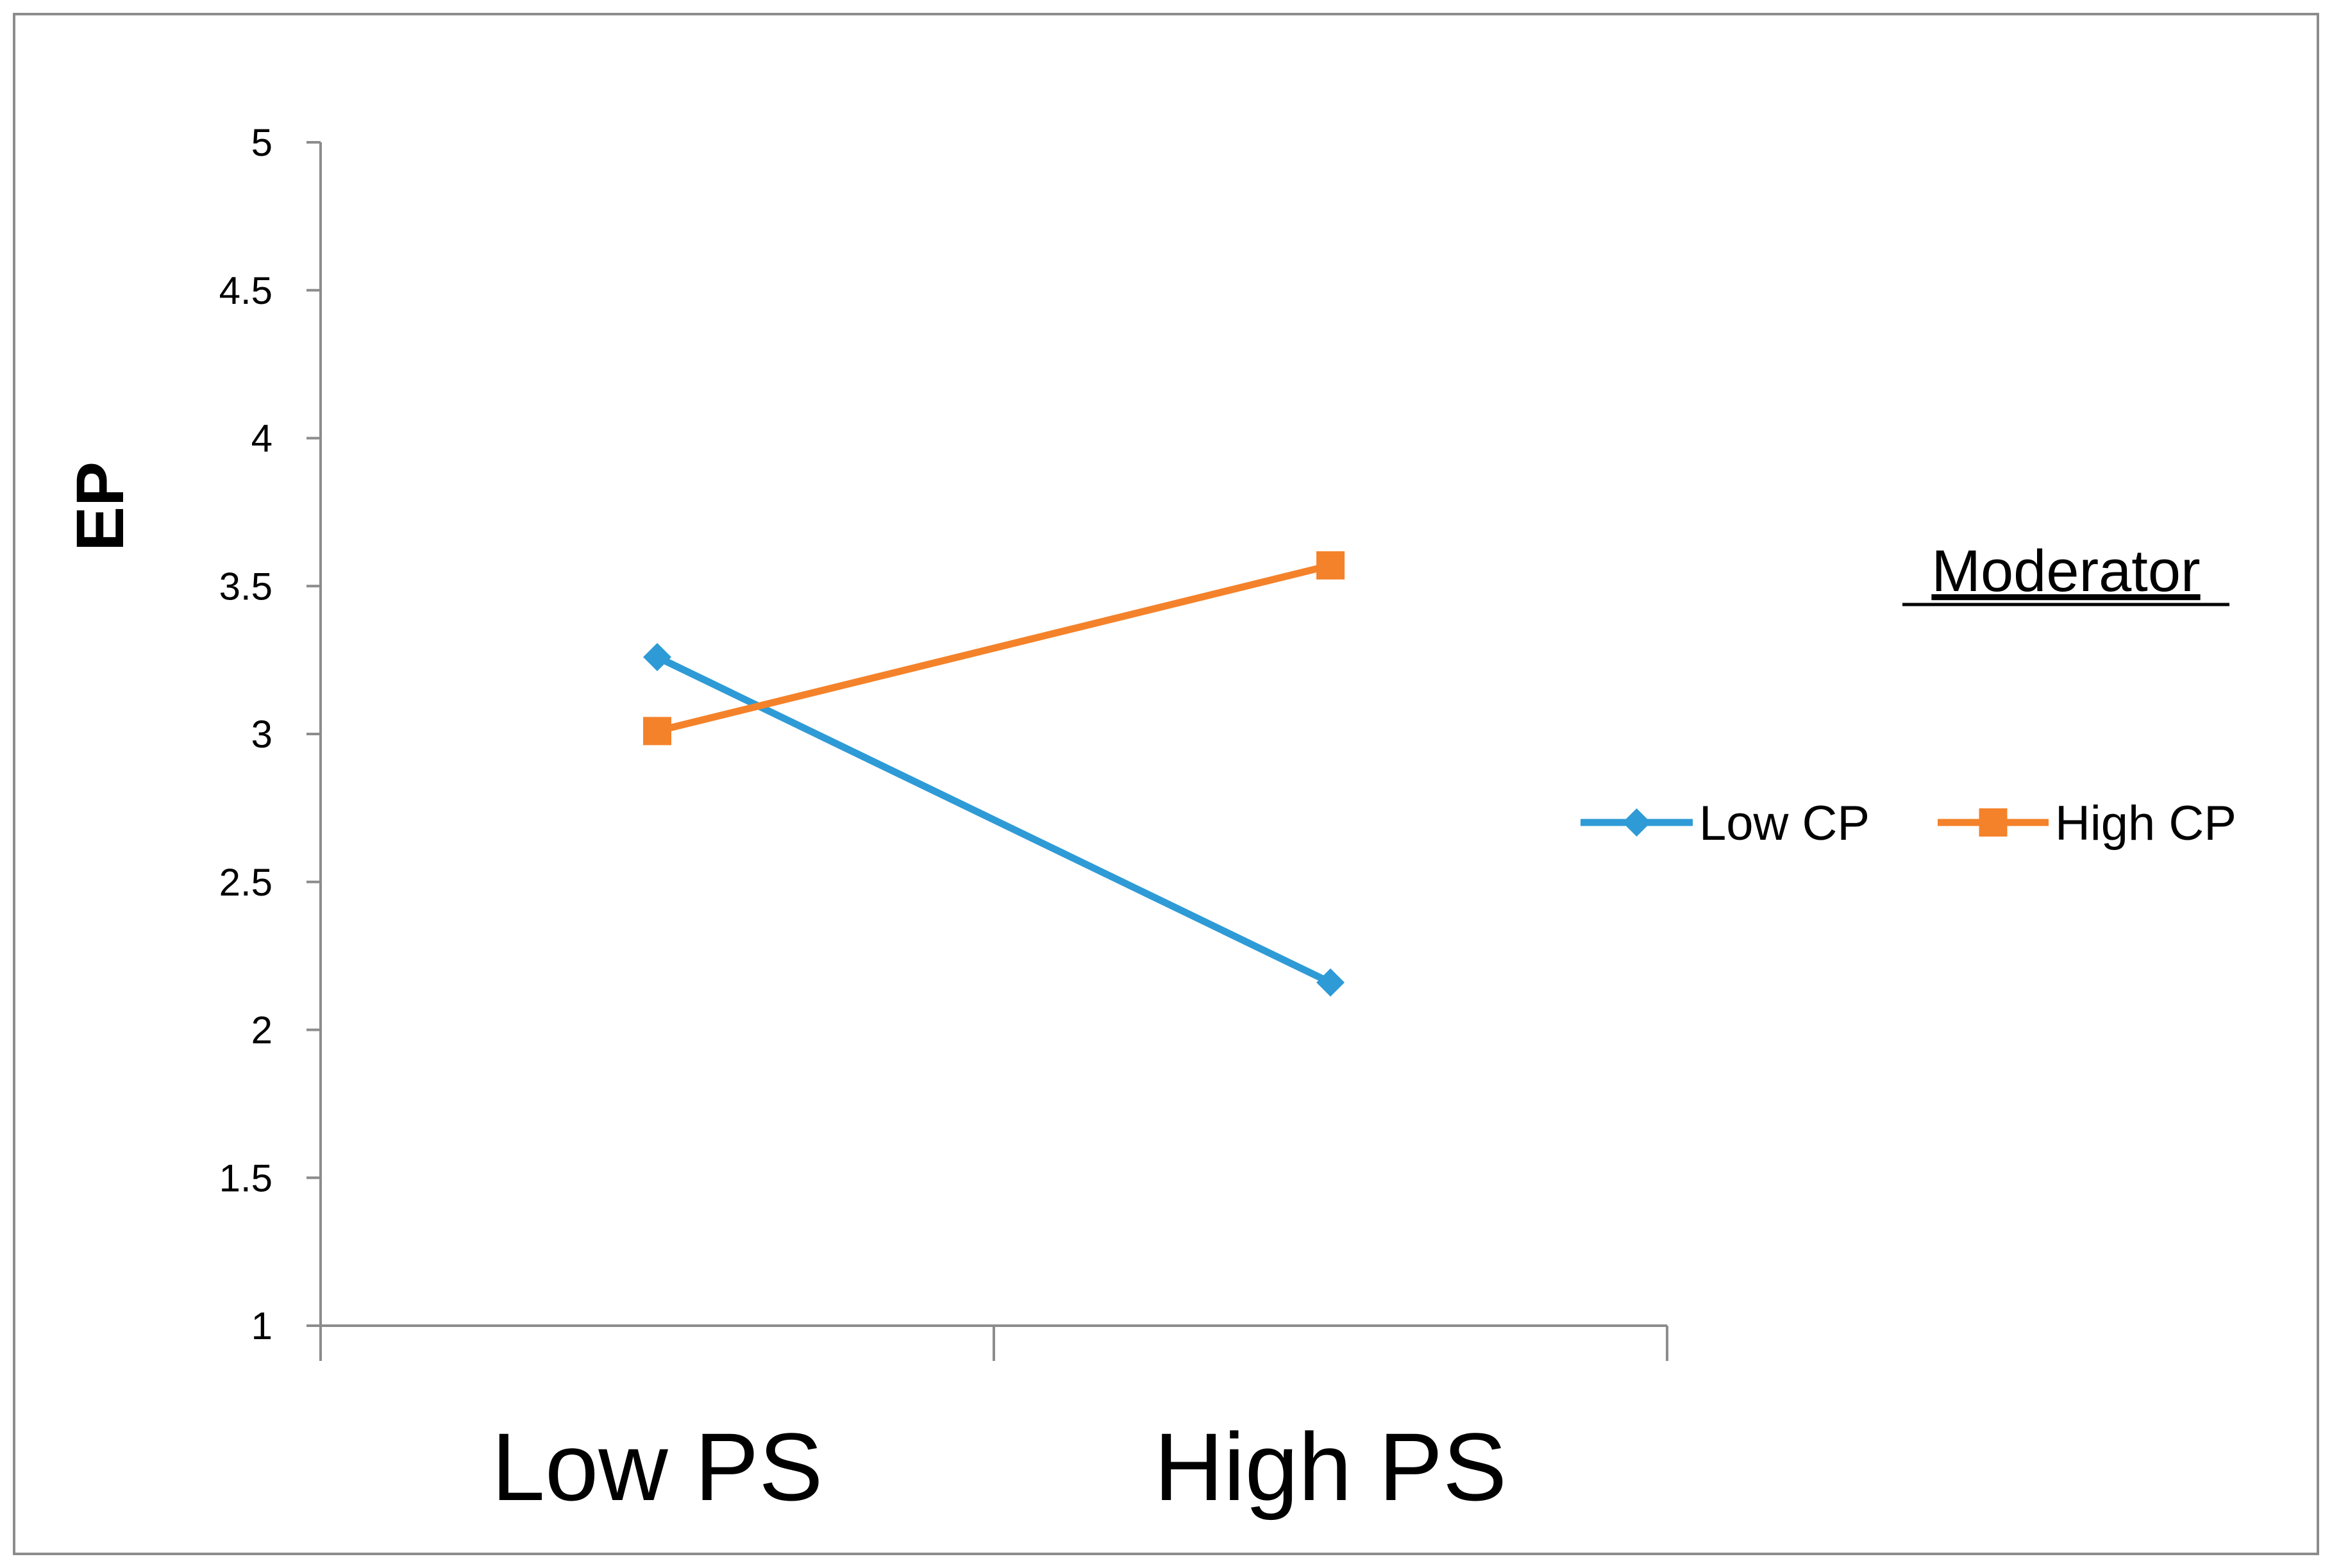  Describe the element at coordinates (1908, 823) in the screenshot. I see `legend-items: Low CP High CP` at that location.